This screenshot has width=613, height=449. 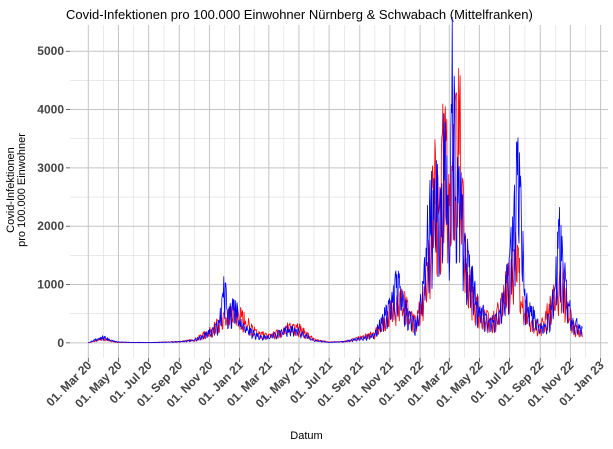 What do you see at coordinates (50, 226) in the screenshot?
I see `y-tick-label: 2000` at bounding box center [50, 226].